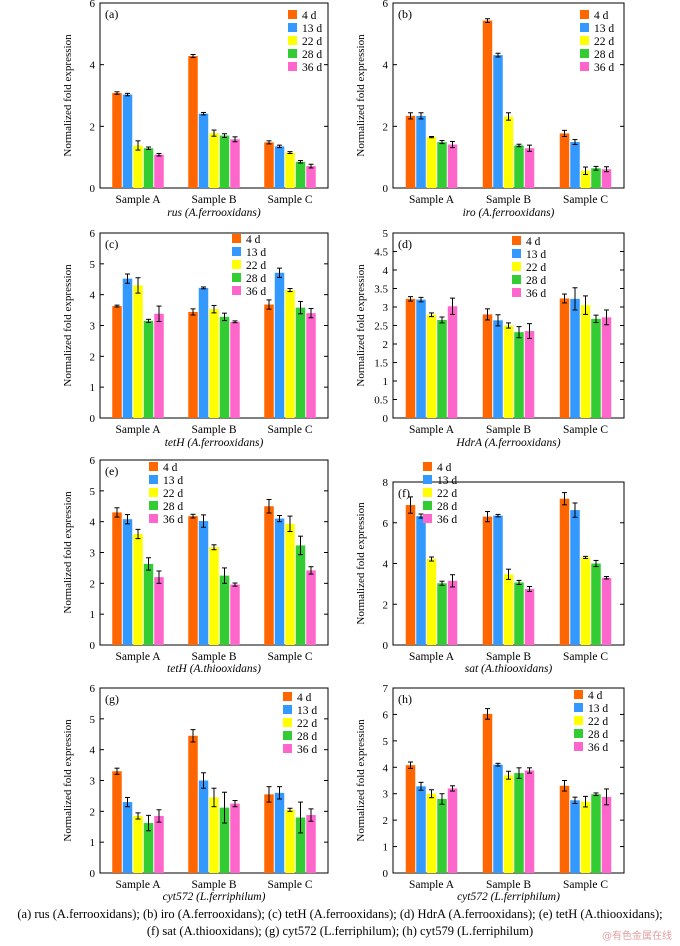  Describe the element at coordinates (405, 14) in the screenshot. I see `panel-label: (b)` at that location.